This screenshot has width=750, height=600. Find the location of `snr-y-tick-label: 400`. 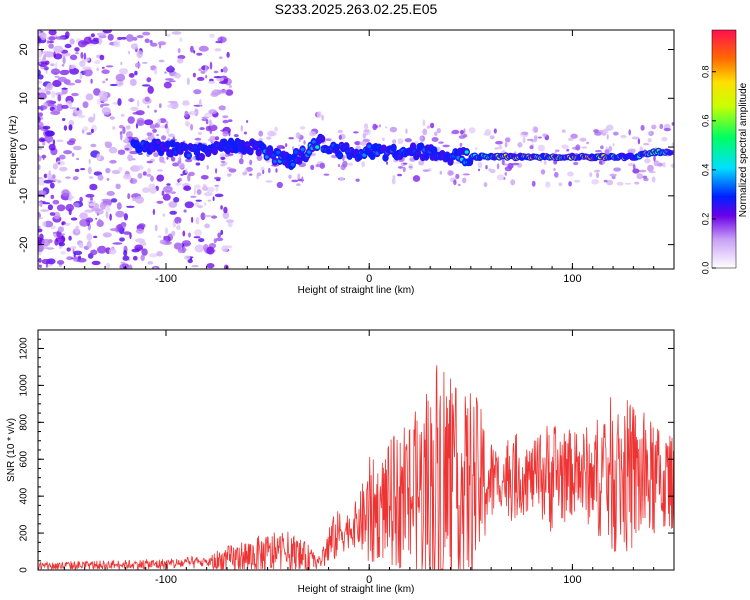

snr-y-tick-label: 400 is located at coordinates (24, 495).